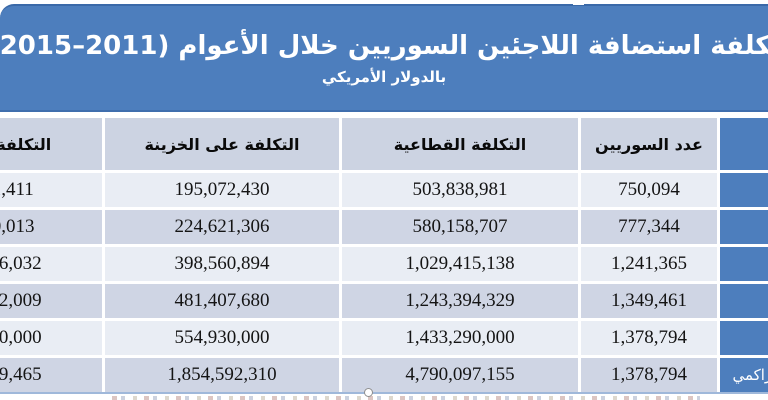  Describe the element at coordinates (460, 144) in the screenshot. I see `header-sectoral-cost: التكلفة القطاعية` at that location.